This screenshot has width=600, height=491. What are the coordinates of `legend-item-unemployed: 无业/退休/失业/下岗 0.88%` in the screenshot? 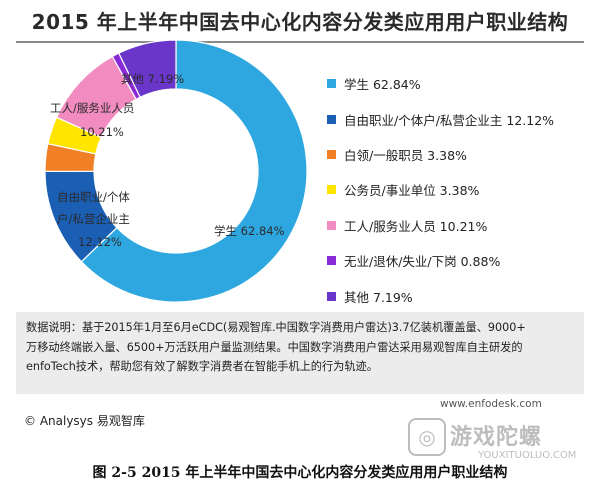 It's located at (462, 260).